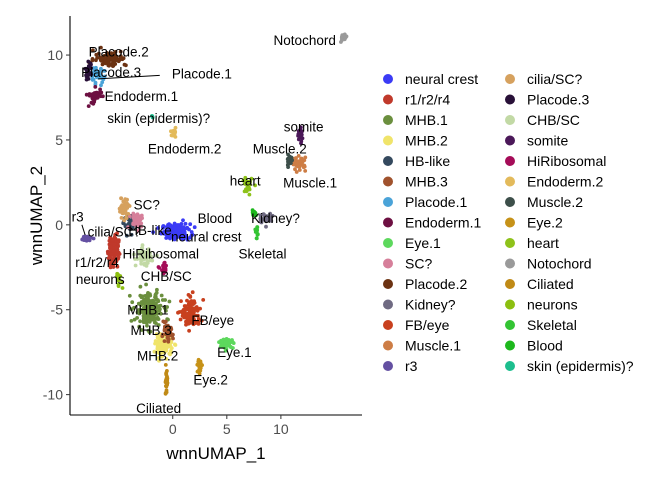 This screenshot has height=480, width=672. I want to click on legend-label: Ciliated, so click(550, 284).